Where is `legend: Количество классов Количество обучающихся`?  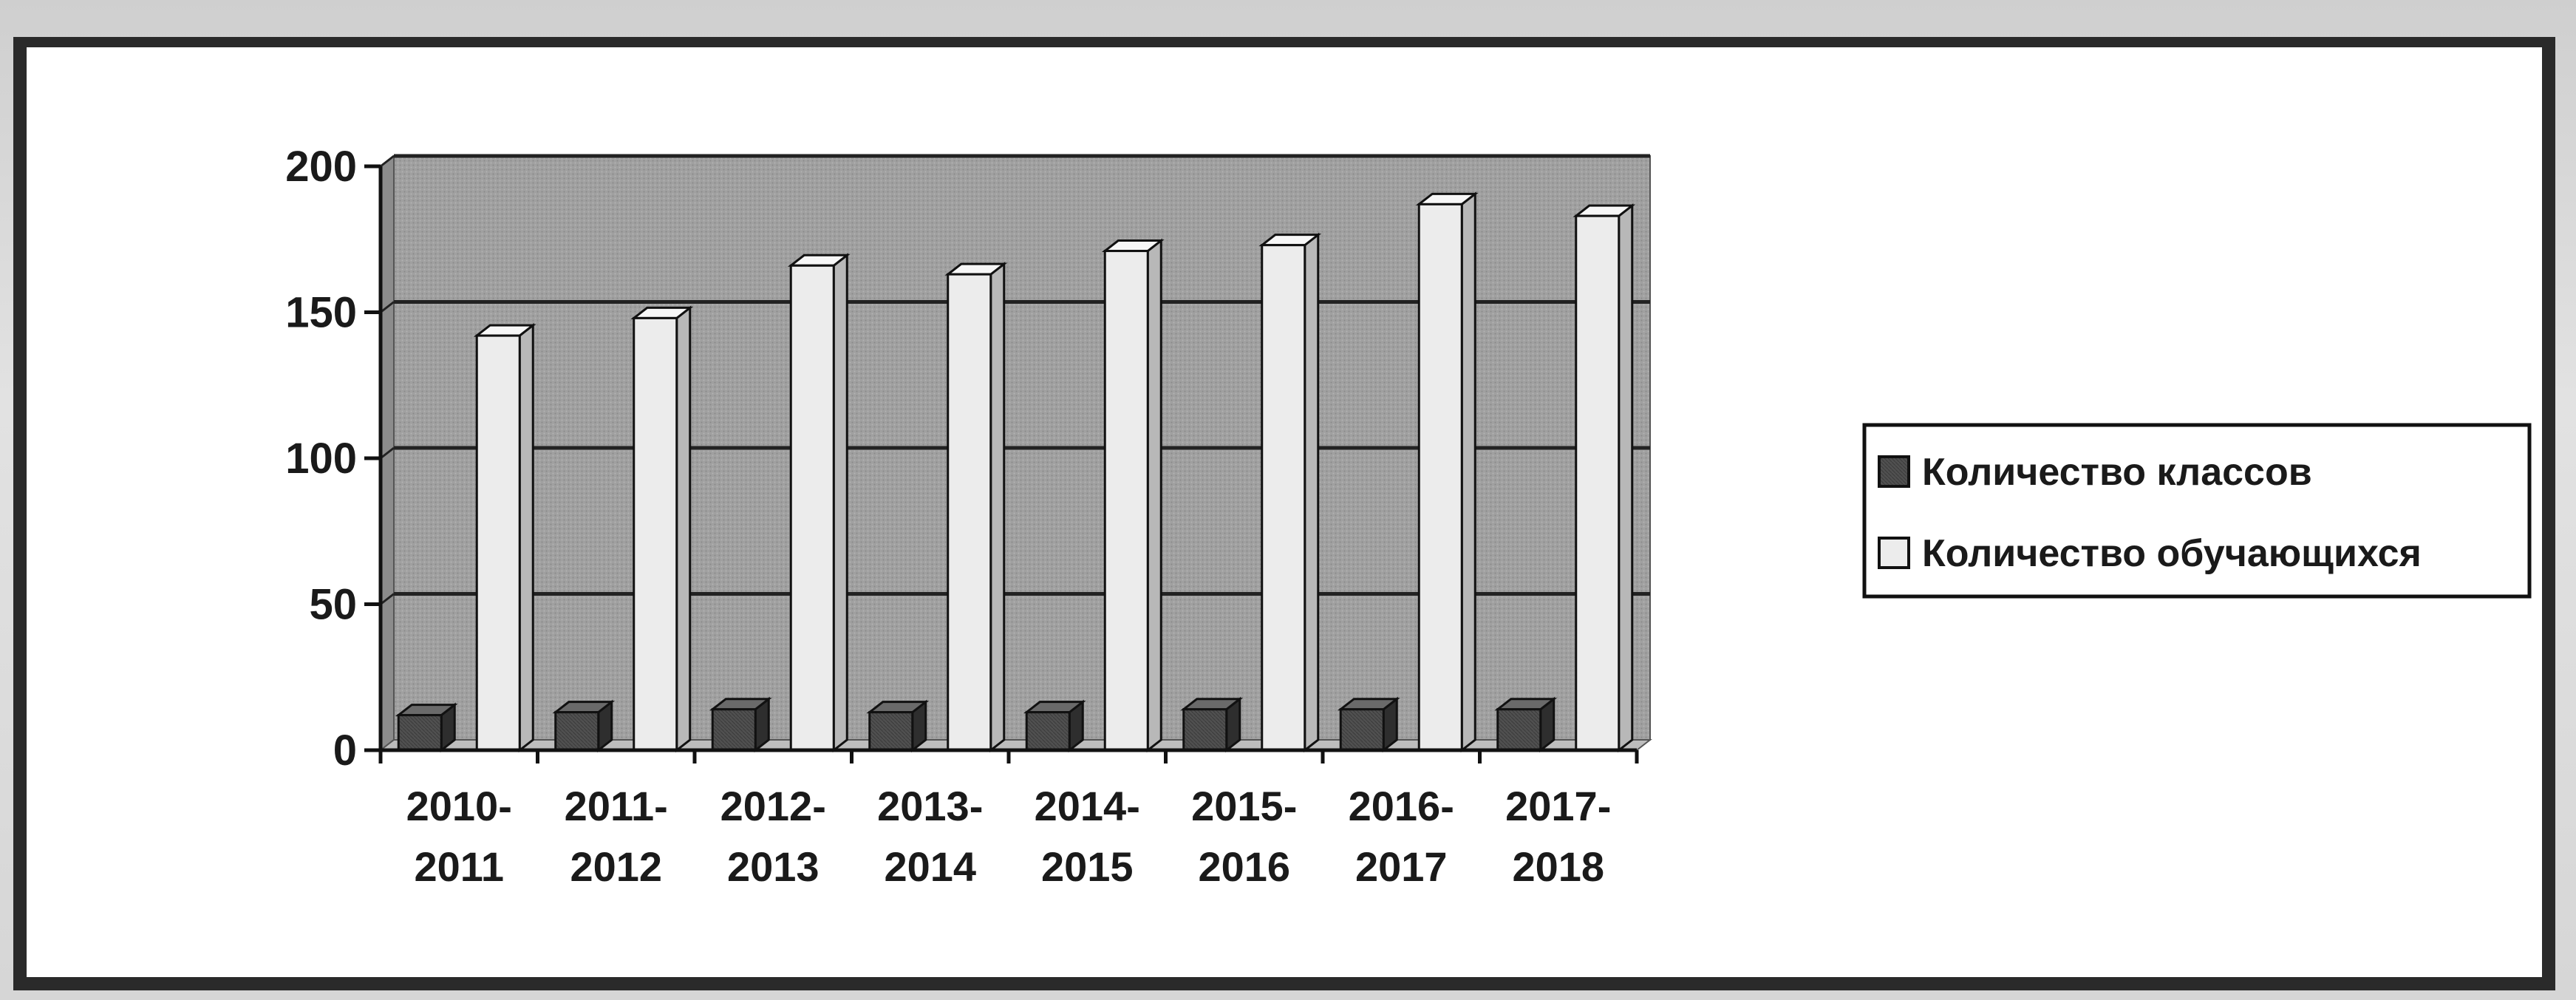 legend: Количество классов Количество обучающихся is located at coordinates (2197, 511).